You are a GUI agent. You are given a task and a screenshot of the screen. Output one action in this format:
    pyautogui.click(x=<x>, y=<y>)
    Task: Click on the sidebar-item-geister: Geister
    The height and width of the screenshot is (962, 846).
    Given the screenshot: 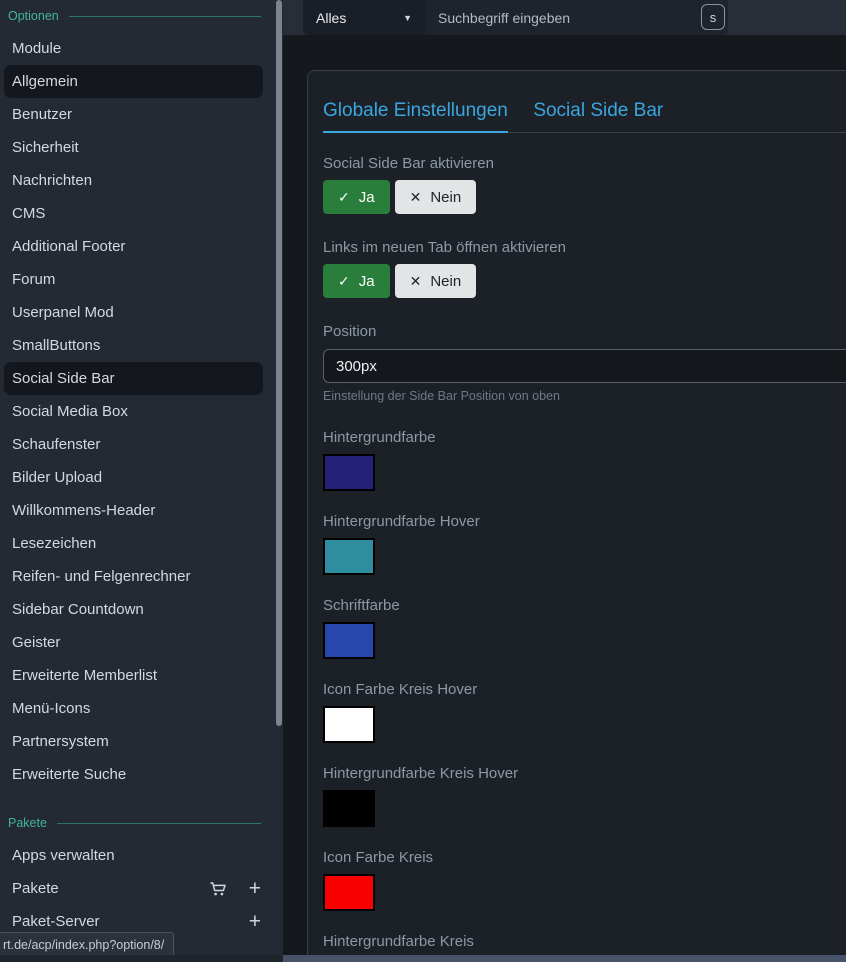 What is the action you would take?
    pyautogui.click(x=36, y=642)
    